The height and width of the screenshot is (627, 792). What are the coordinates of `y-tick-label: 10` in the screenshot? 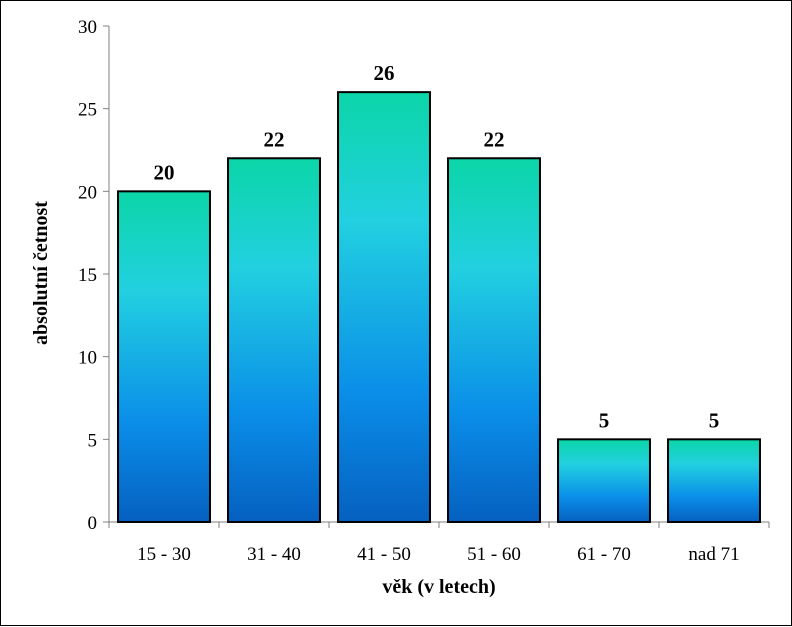 It's located at (87, 358).